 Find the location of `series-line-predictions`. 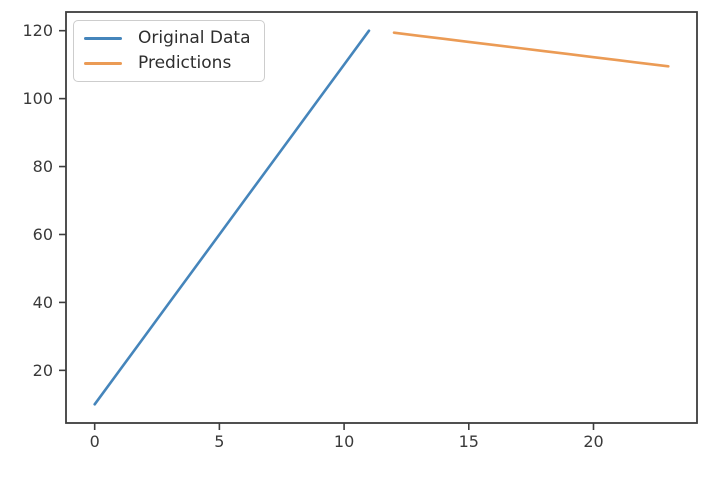

series-line-predictions is located at coordinates (531, 49).